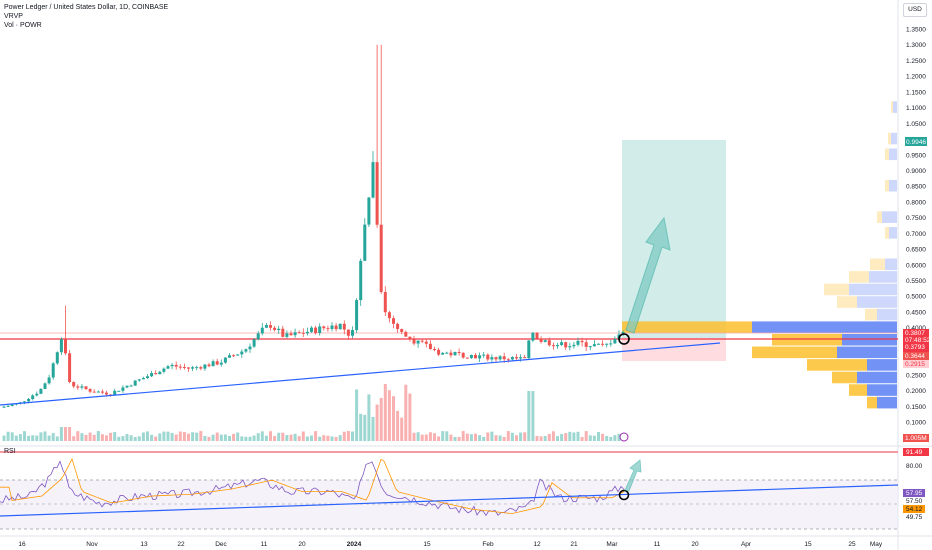 The width and height of the screenshot is (932, 550). I want to click on support-trendline, so click(360, 374).